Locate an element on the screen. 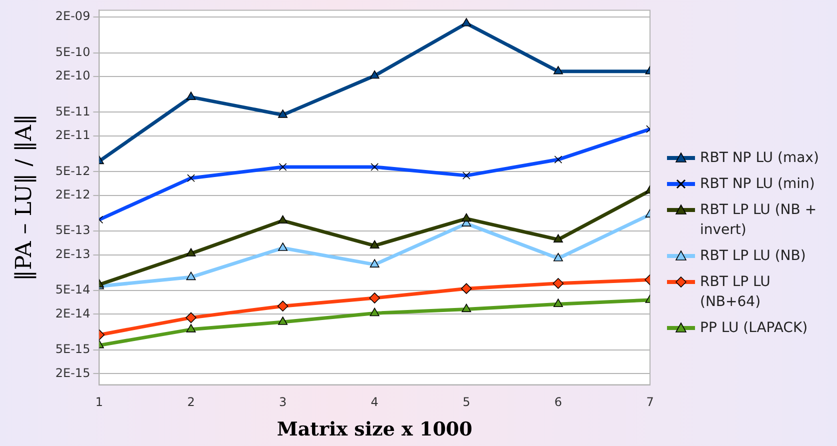  y-tick-label: 2E-12 is located at coordinates (72, 194).